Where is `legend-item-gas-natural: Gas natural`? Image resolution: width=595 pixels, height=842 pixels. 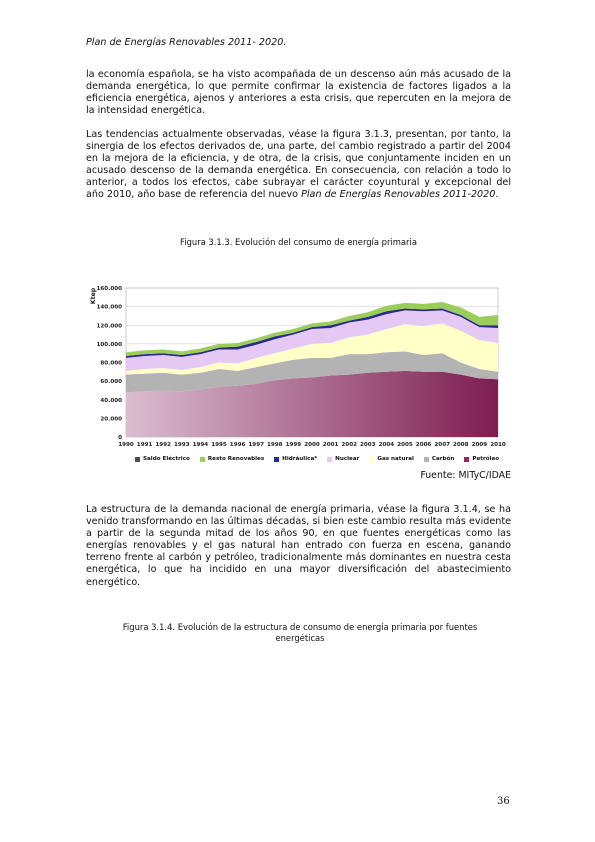
legend-item-gas-natural: Gas natural is located at coordinates (391, 459).